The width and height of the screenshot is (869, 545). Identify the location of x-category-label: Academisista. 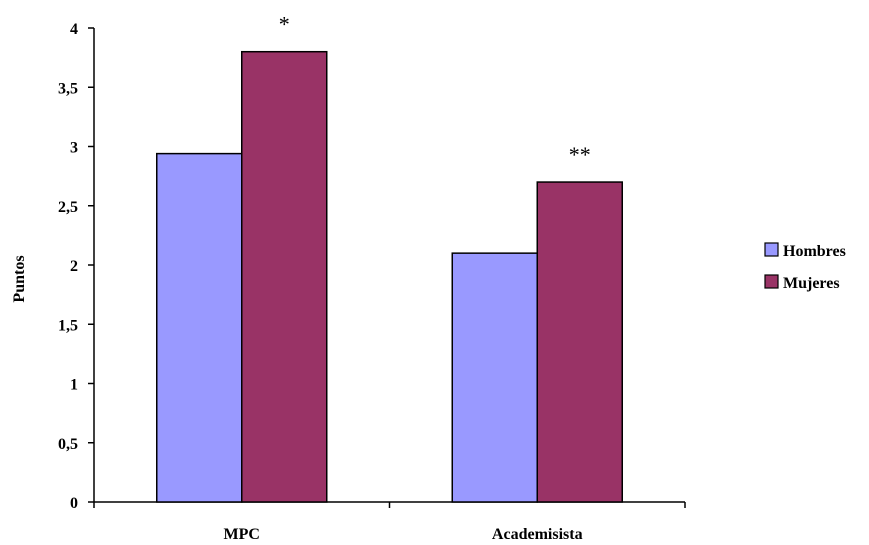
(537, 534).